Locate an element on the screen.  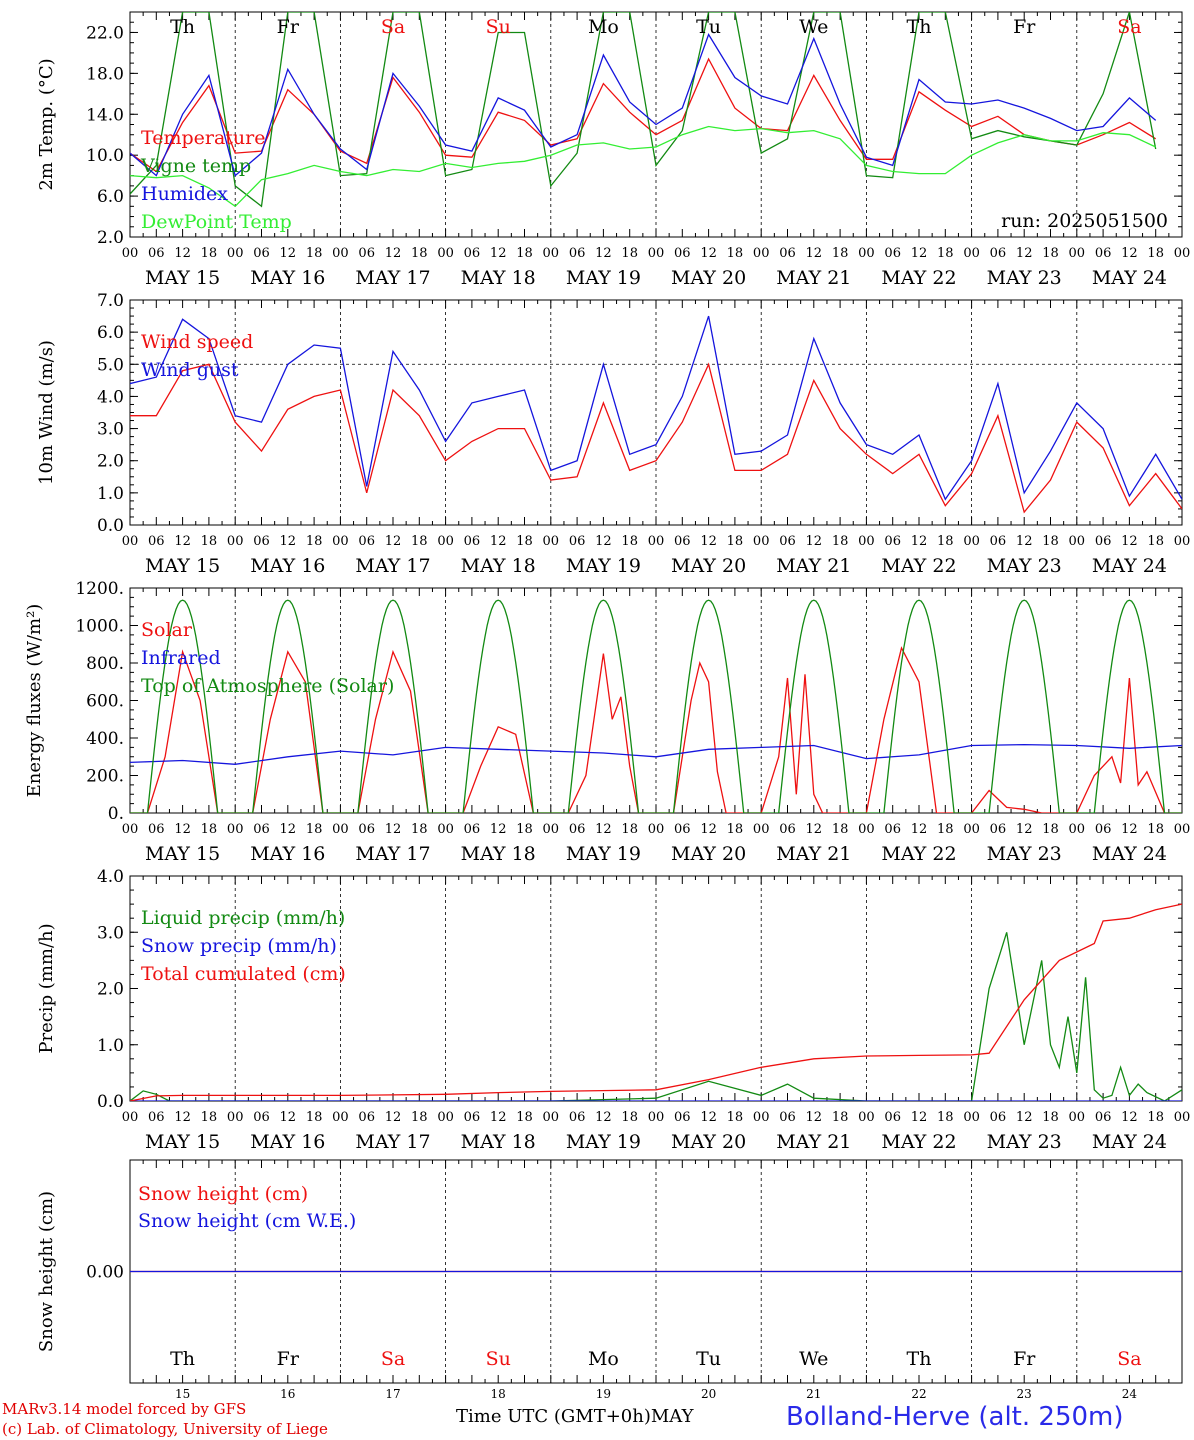
x-axis-title: Time UTC (GMT+0h)MAY is located at coordinates (574, 1416).